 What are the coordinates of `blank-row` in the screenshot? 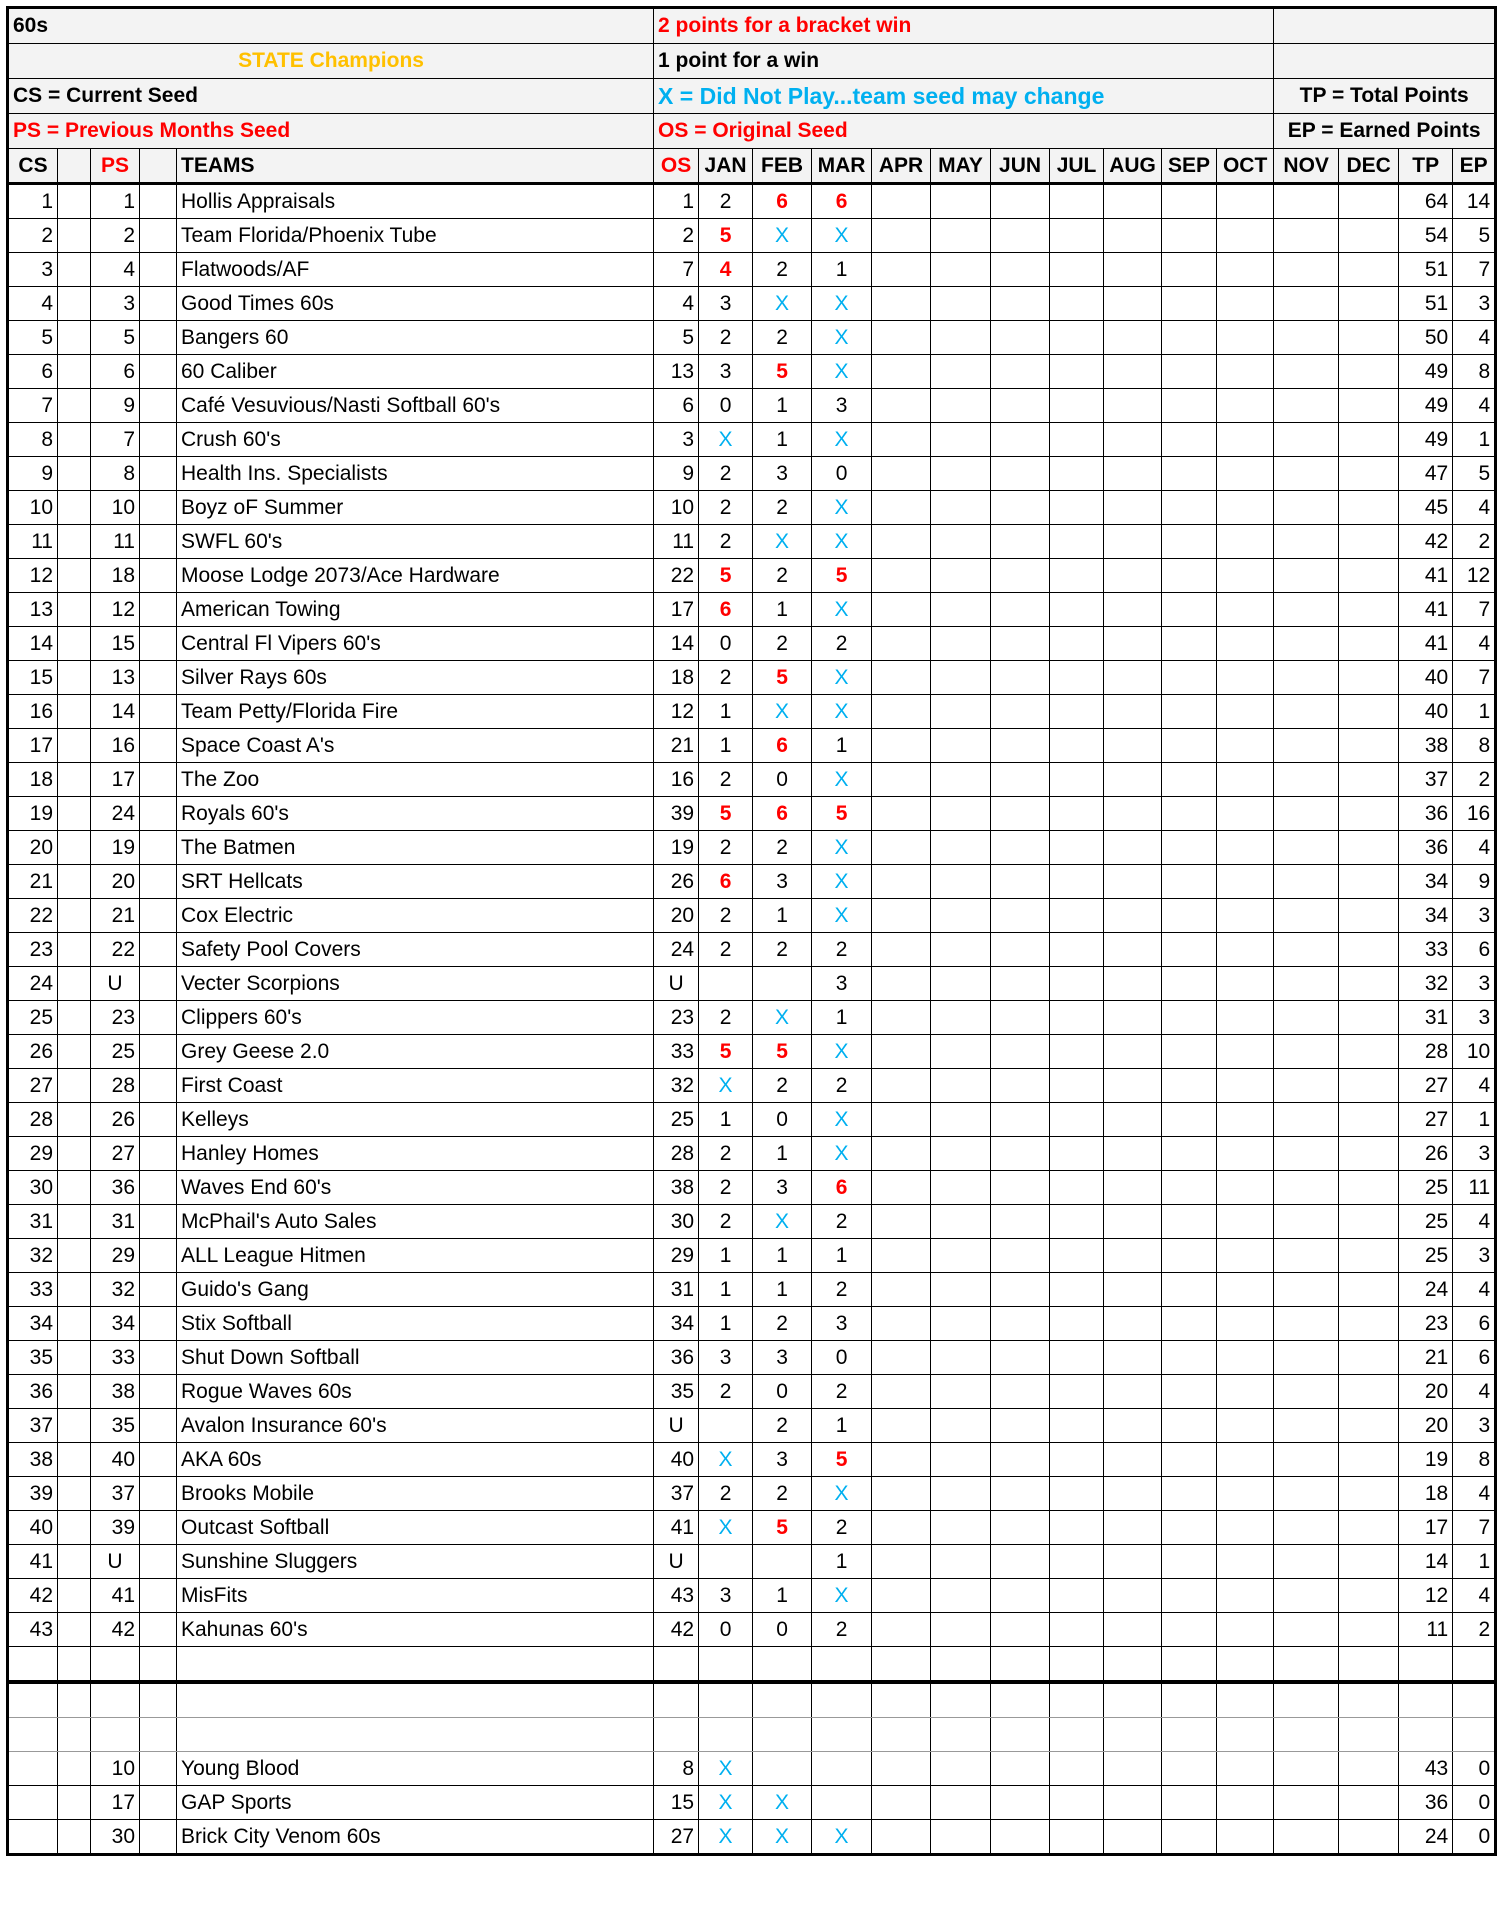 It's located at (752, 1734).